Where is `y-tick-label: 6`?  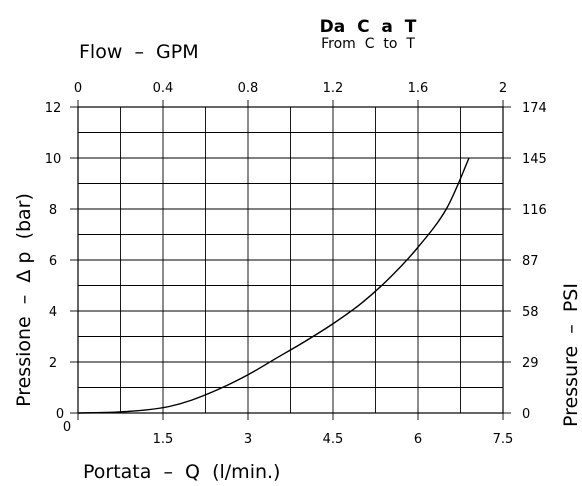
y-tick-label: 6 is located at coordinates (53, 261).